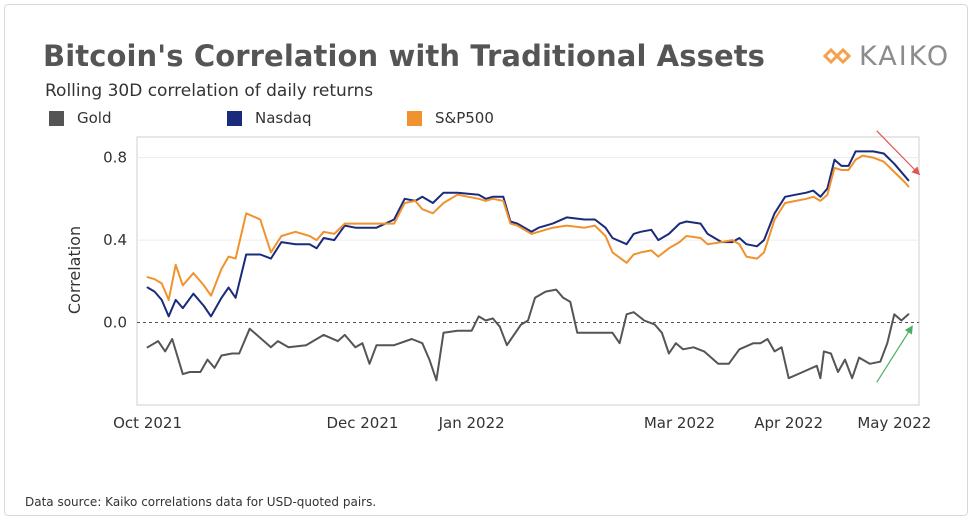 The height and width of the screenshot is (522, 974). What do you see at coordinates (471, 423) in the screenshot?
I see `x-tick-label: Jan 2022` at bounding box center [471, 423].